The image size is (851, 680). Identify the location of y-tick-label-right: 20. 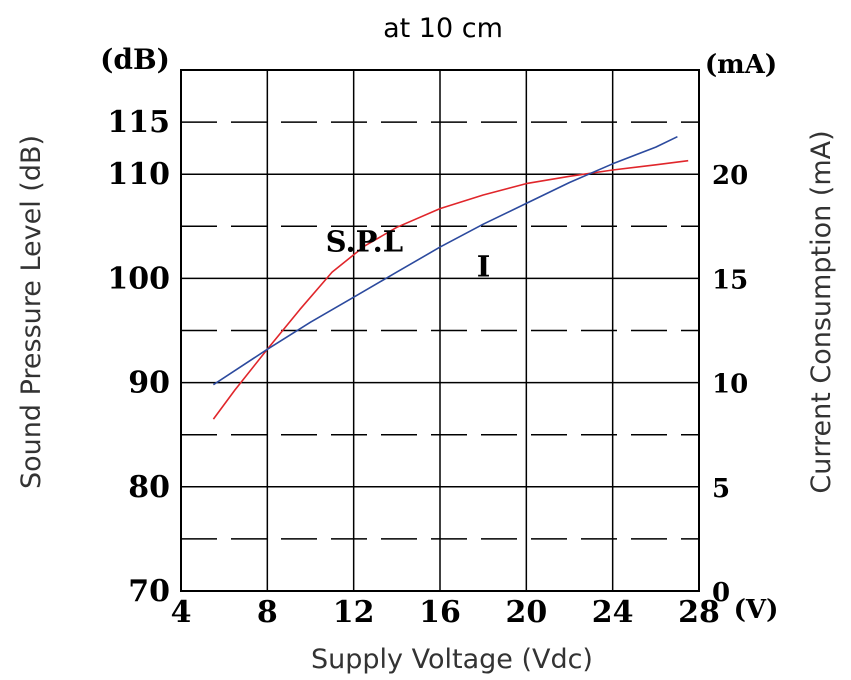
(730, 176).